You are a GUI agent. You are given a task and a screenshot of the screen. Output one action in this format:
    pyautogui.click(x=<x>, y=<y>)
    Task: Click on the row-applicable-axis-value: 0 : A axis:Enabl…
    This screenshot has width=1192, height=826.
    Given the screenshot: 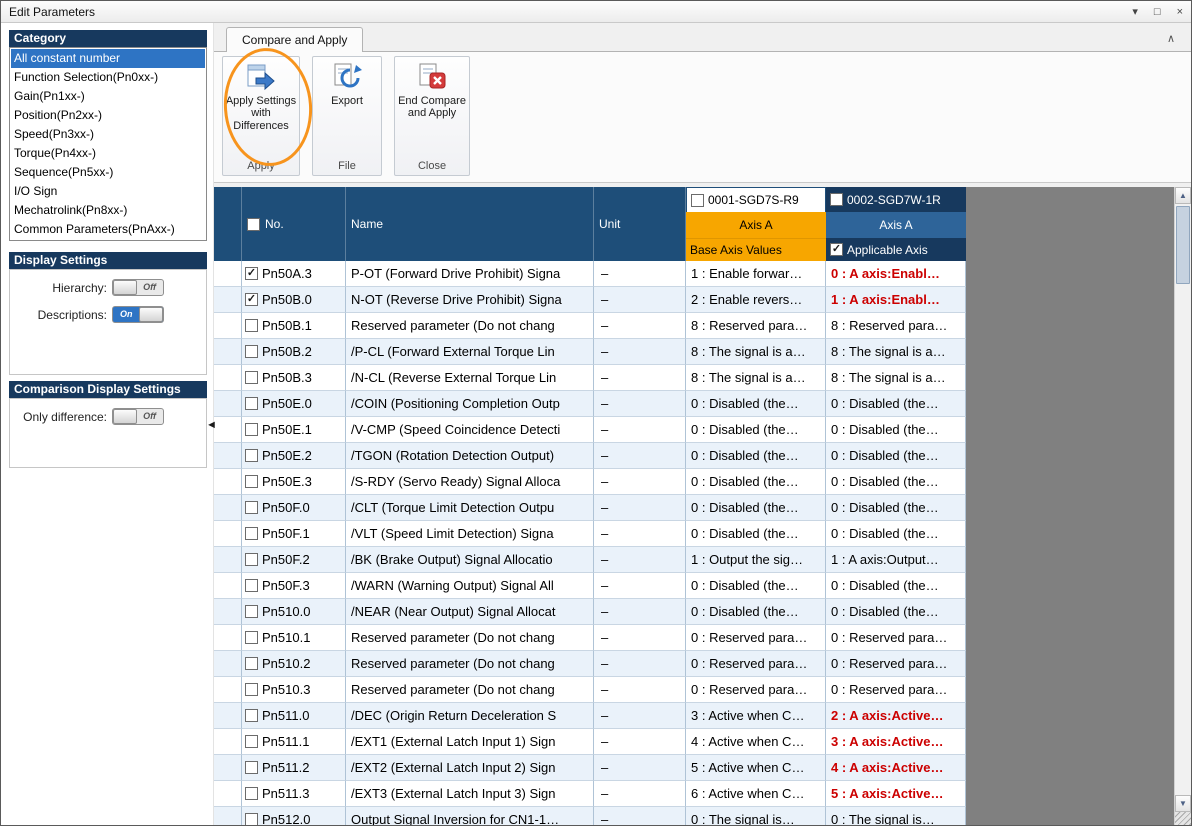 What is the action you would take?
    pyautogui.click(x=896, y=274)
    